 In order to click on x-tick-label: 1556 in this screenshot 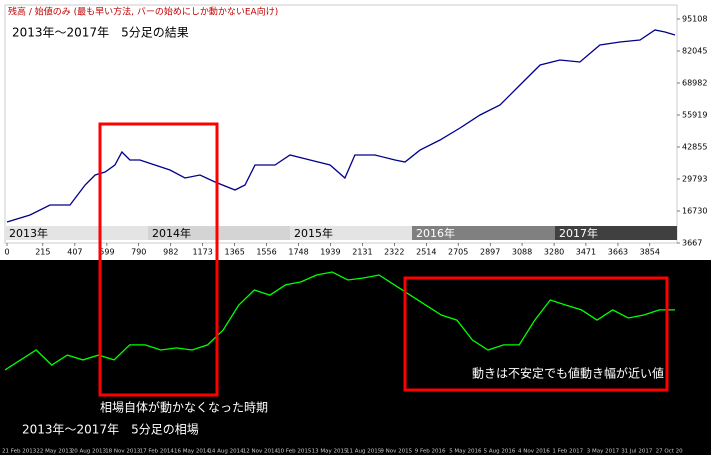, I will do `click(266, 252)`.